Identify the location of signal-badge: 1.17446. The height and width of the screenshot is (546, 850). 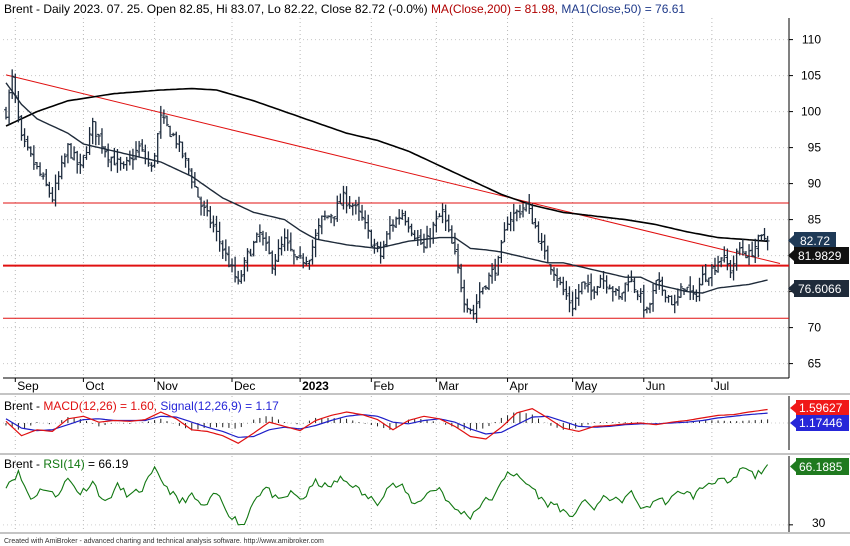
(819, 423).